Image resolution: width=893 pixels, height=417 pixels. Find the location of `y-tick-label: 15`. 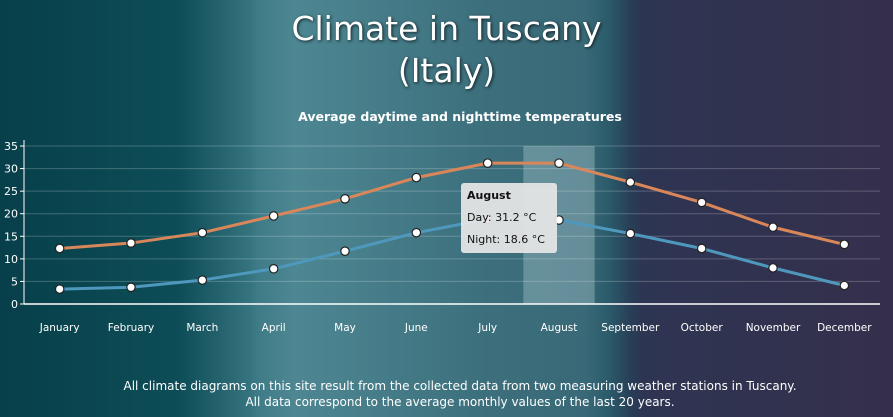

y-tick-label: 15 is located at coordinates (11, 236).